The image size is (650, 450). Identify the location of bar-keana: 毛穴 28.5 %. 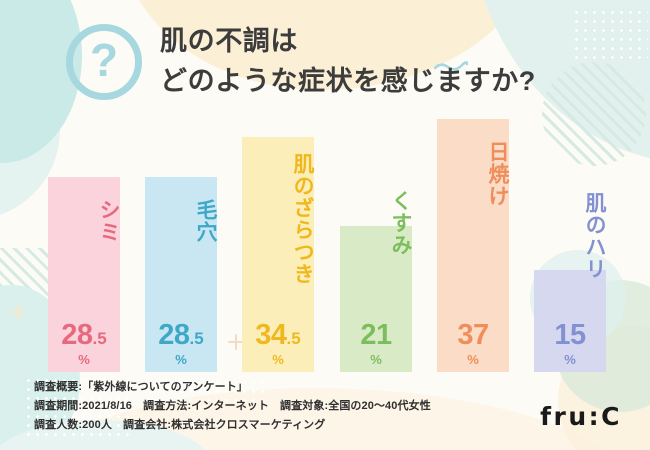
(181, 274).